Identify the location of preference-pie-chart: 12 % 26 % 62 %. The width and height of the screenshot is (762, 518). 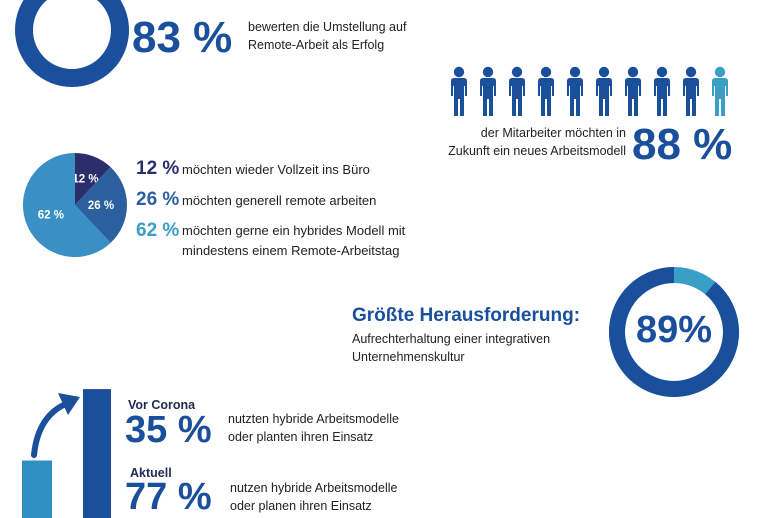
(77, 207).